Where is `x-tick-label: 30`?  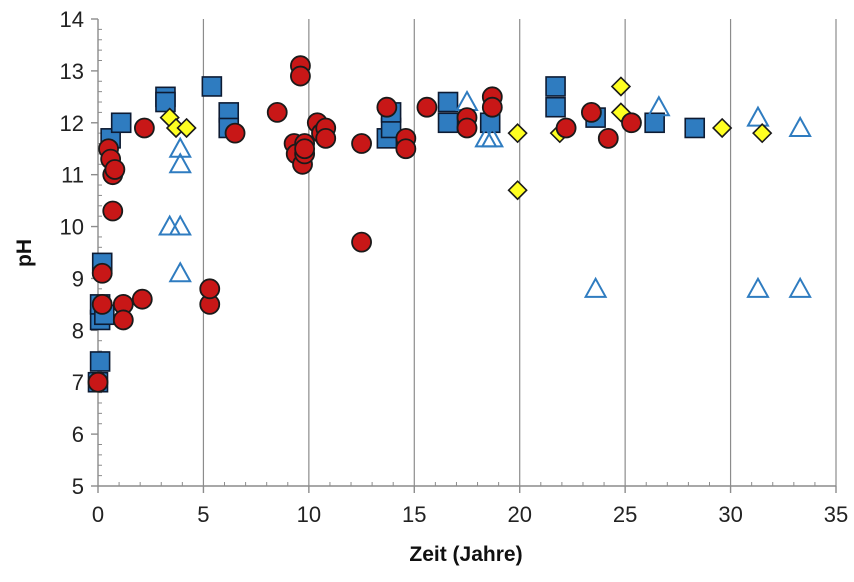 x-tick-label: 30 is located at coordinates (730, 514).